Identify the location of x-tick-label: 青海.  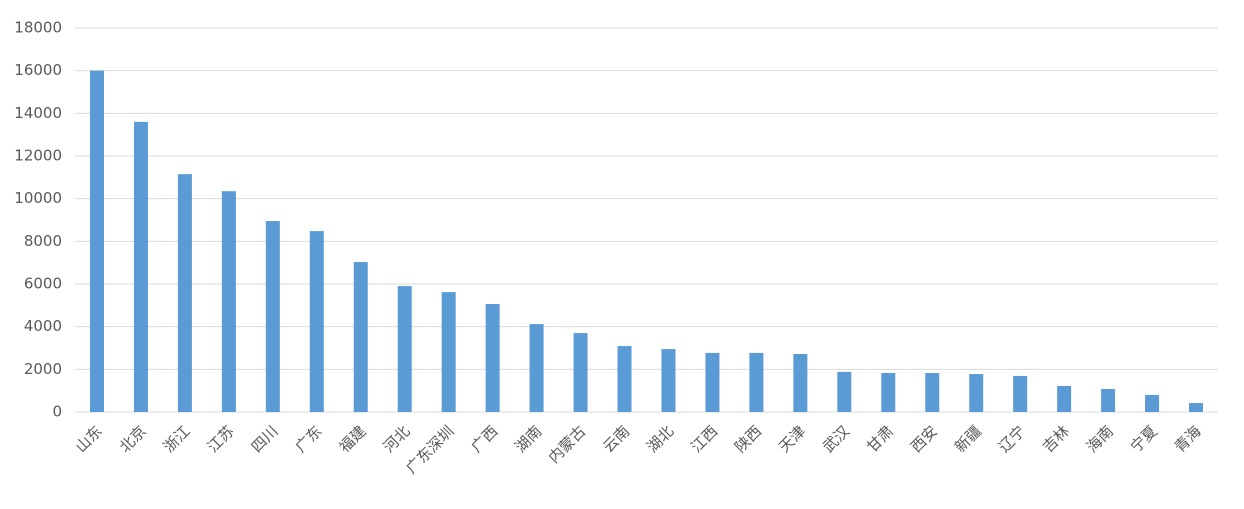
(1188, 439).